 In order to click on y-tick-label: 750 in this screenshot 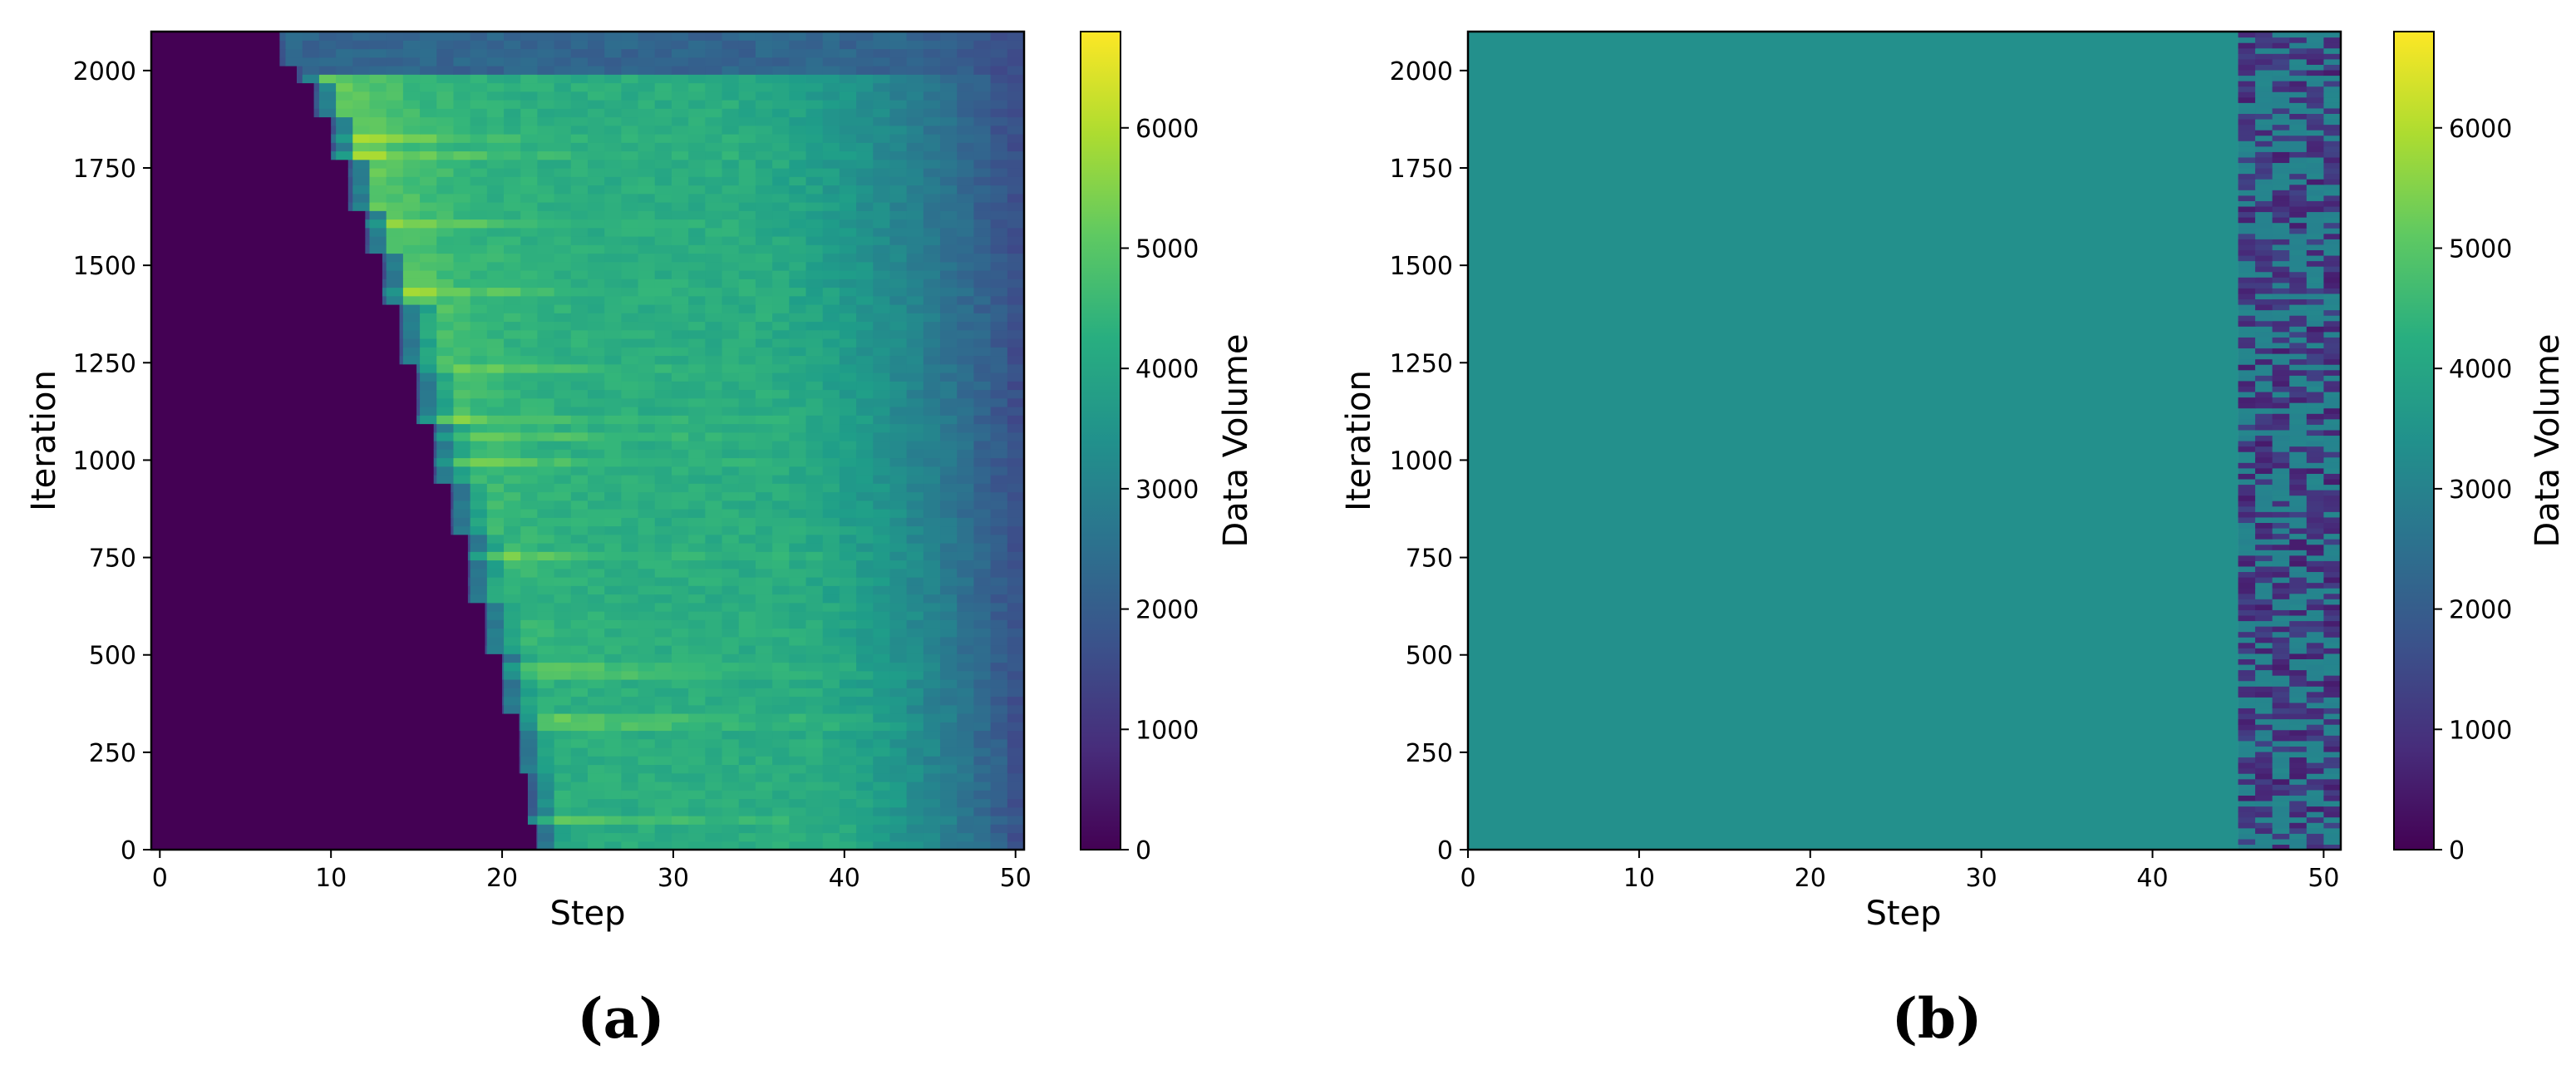, I will do `click(1429, 559)`.